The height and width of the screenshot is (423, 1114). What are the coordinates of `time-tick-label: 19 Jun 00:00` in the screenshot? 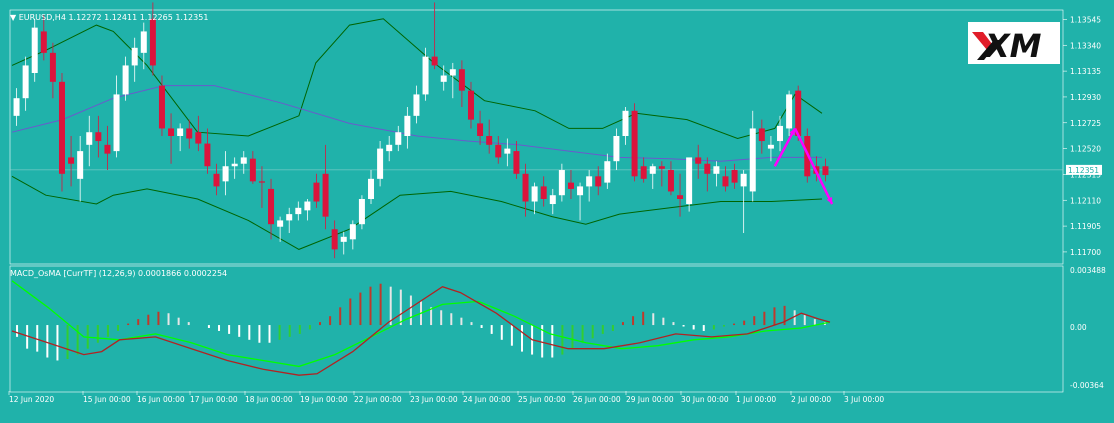 It's located at (324, 399).